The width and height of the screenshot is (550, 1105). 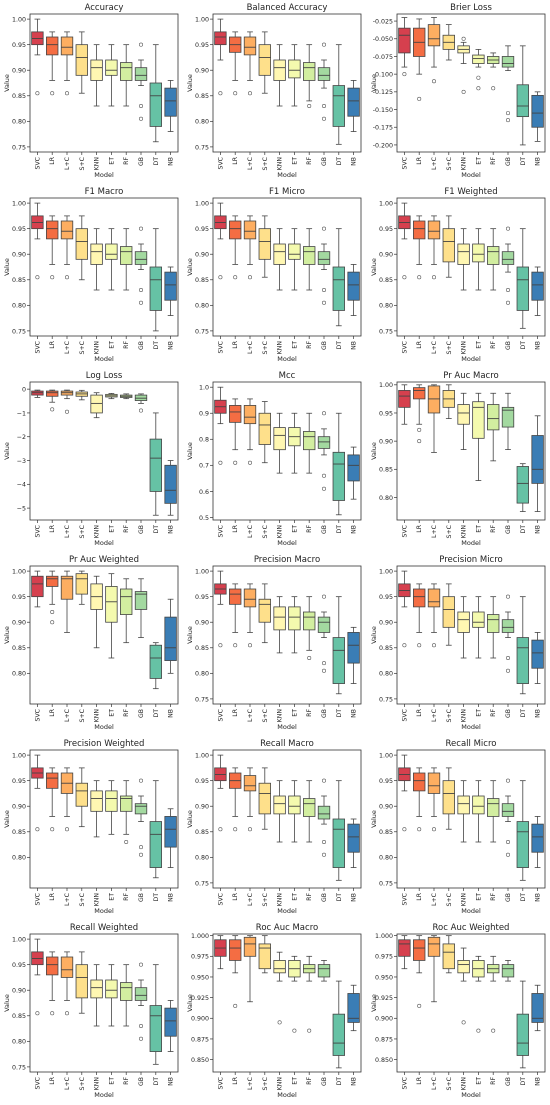 What do you see at coordinates (384, 1060) in the screenshot?
I see `y-tick-label: 0.850` at bounding box center [384, 1060].